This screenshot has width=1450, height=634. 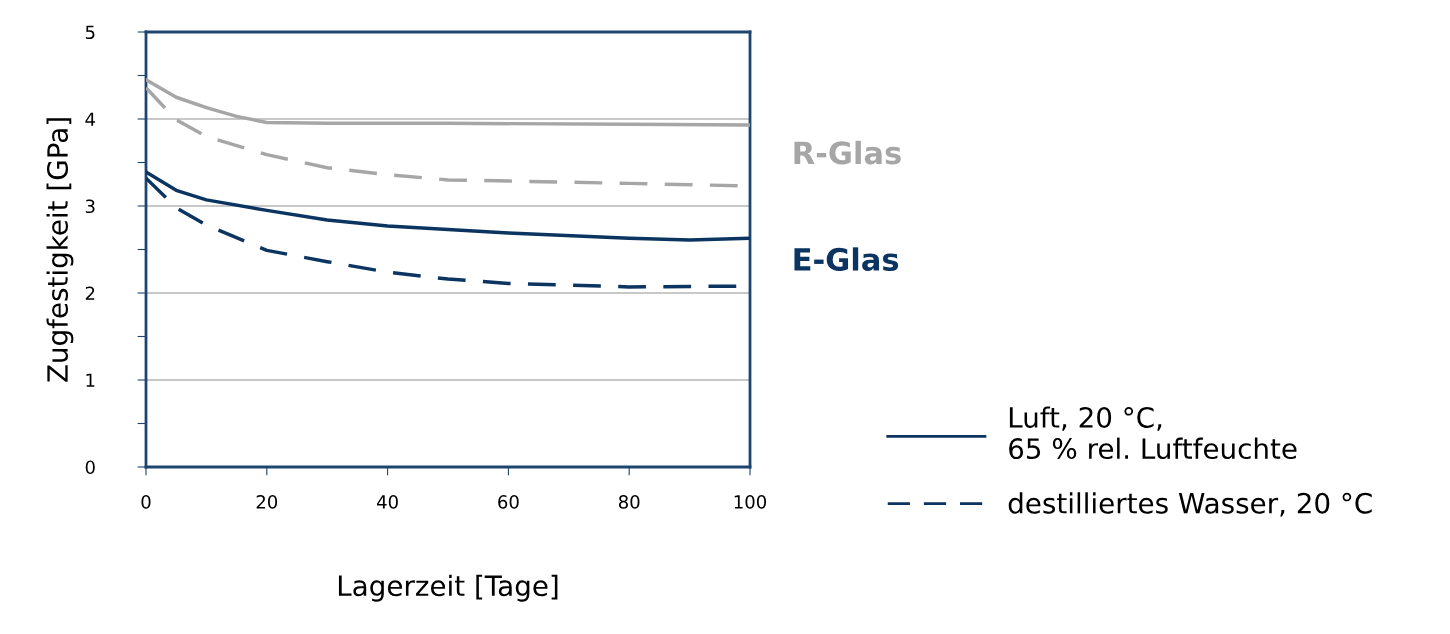 What do you see at coordinates (267, 502) in the screenshot?
I see `x-tick-label: 20` at bounding box center [267, 502].